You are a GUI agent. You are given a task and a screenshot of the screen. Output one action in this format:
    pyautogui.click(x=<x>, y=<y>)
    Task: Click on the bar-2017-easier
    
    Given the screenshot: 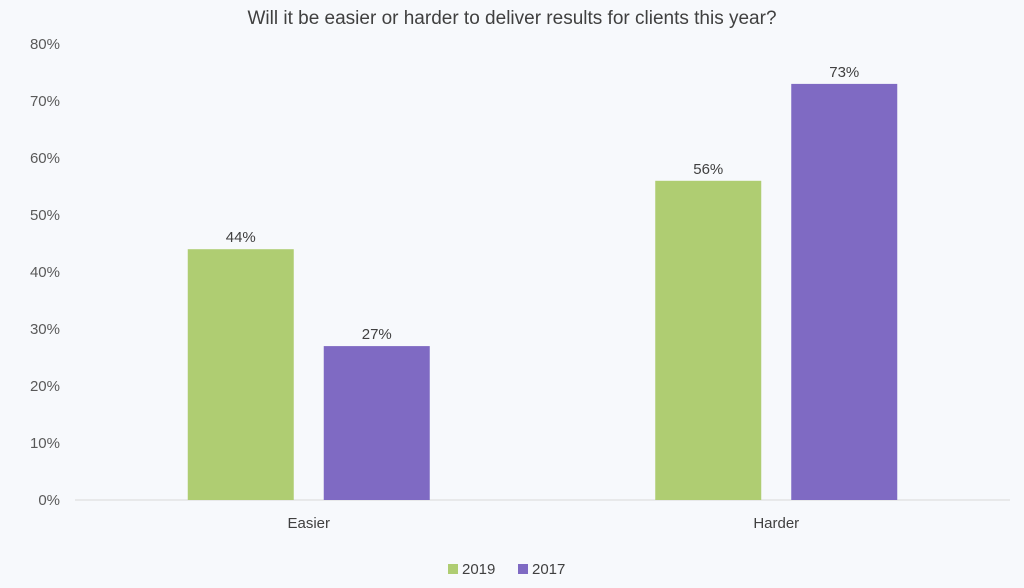 What is the action you would take?
    pyautogui.click(x=376, y=423)
    